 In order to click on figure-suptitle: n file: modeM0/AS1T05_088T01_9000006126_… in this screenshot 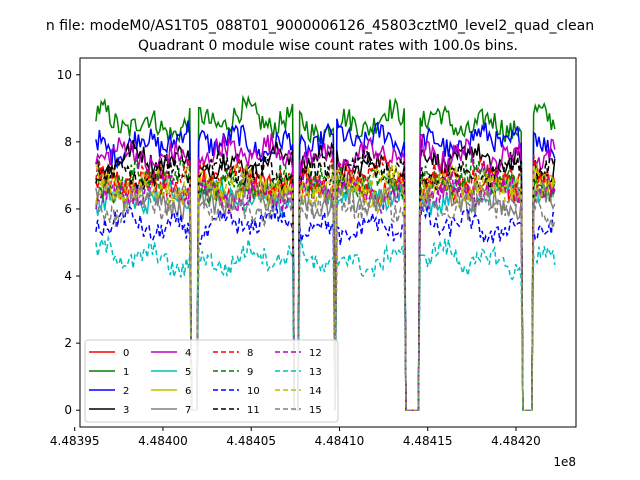, I will do `click(320, 26)`.